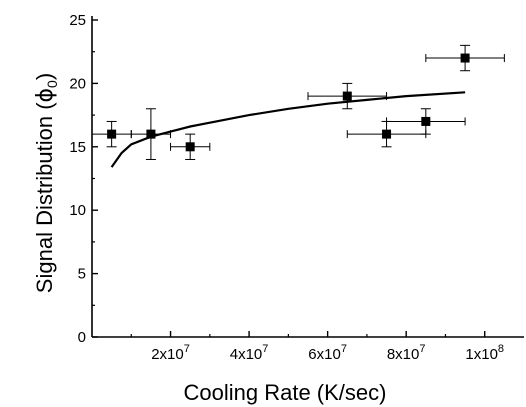 Image resolution: width=526 pixels, height=407 pixels. I want to click on x-tick-exponent: 8, so click(501, 349).